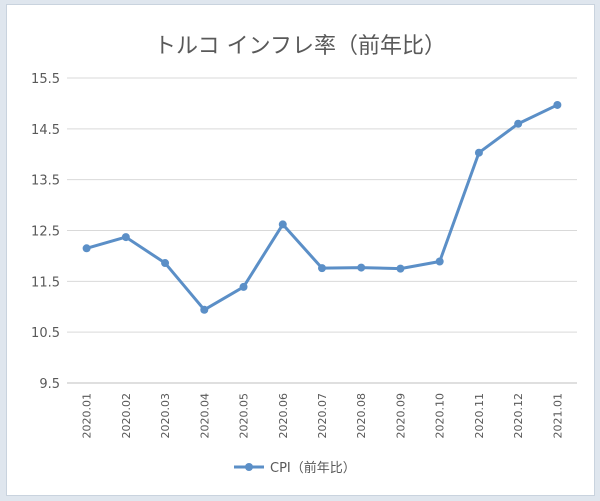 Image resolution: width=600 pixels, height=501 pixels. Describe the element at coordinates (165, 416) in the screenshot. I see `x-tick-label: 2020.03` at that location.